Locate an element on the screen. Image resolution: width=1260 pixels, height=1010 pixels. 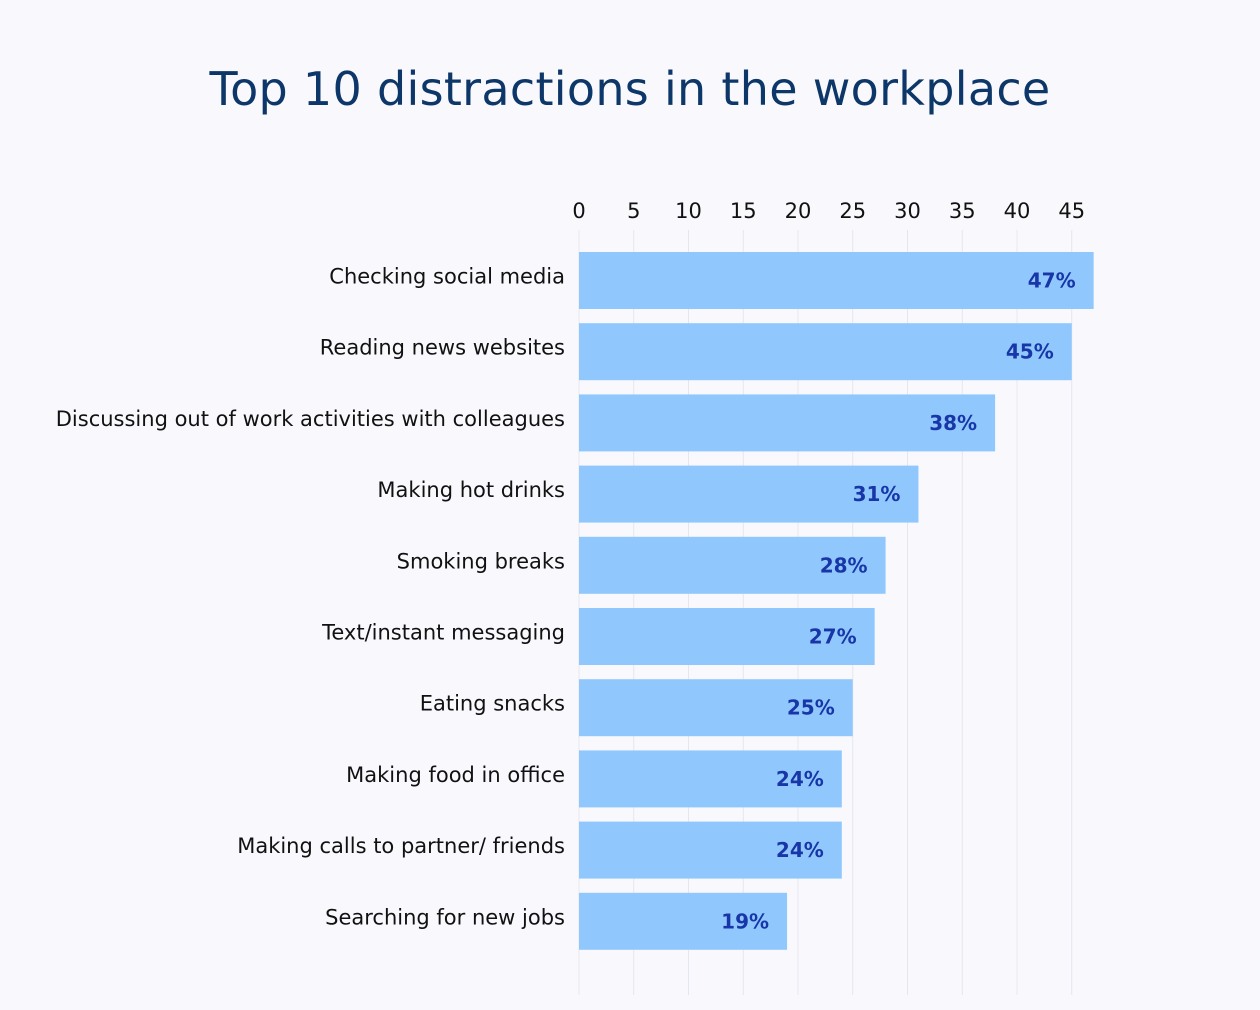
x-tick-label: 20 is located at coordinates (798, 211).